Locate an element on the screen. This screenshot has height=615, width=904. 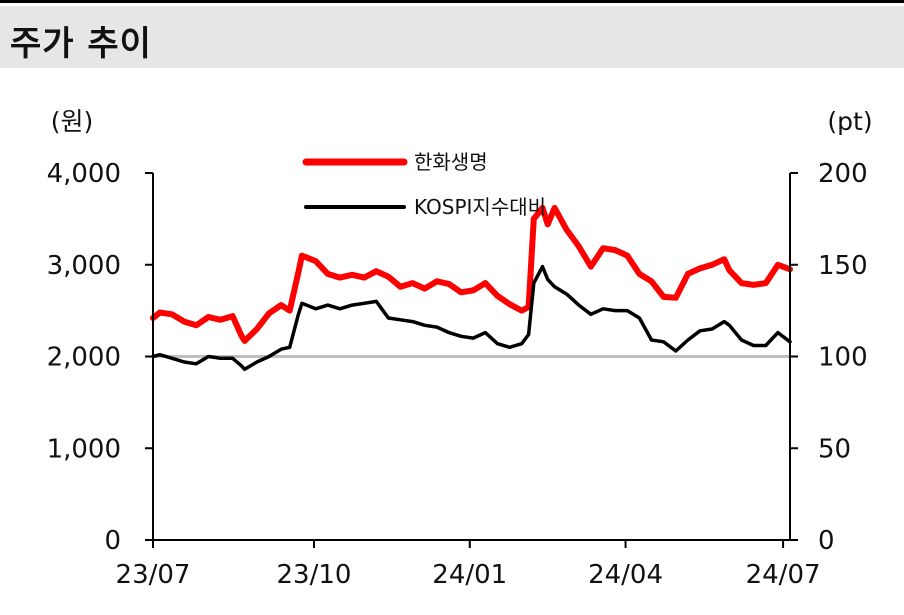
top-rule is located at coordinates (452, 1).